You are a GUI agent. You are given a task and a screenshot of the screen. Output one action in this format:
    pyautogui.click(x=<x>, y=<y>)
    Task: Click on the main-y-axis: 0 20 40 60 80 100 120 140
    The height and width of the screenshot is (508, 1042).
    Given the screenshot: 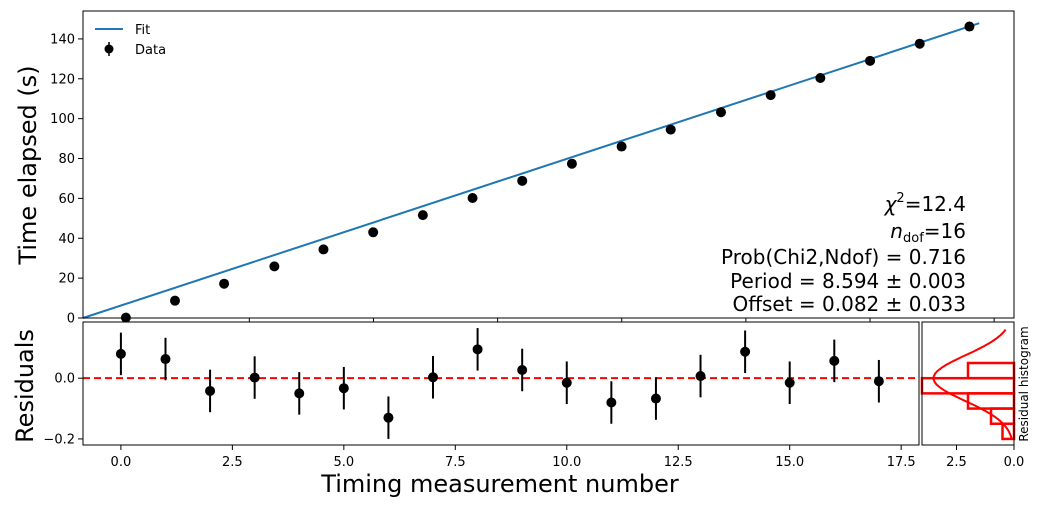 What is the action you would take?
    pyautogui.click(x=66, y=179)
    